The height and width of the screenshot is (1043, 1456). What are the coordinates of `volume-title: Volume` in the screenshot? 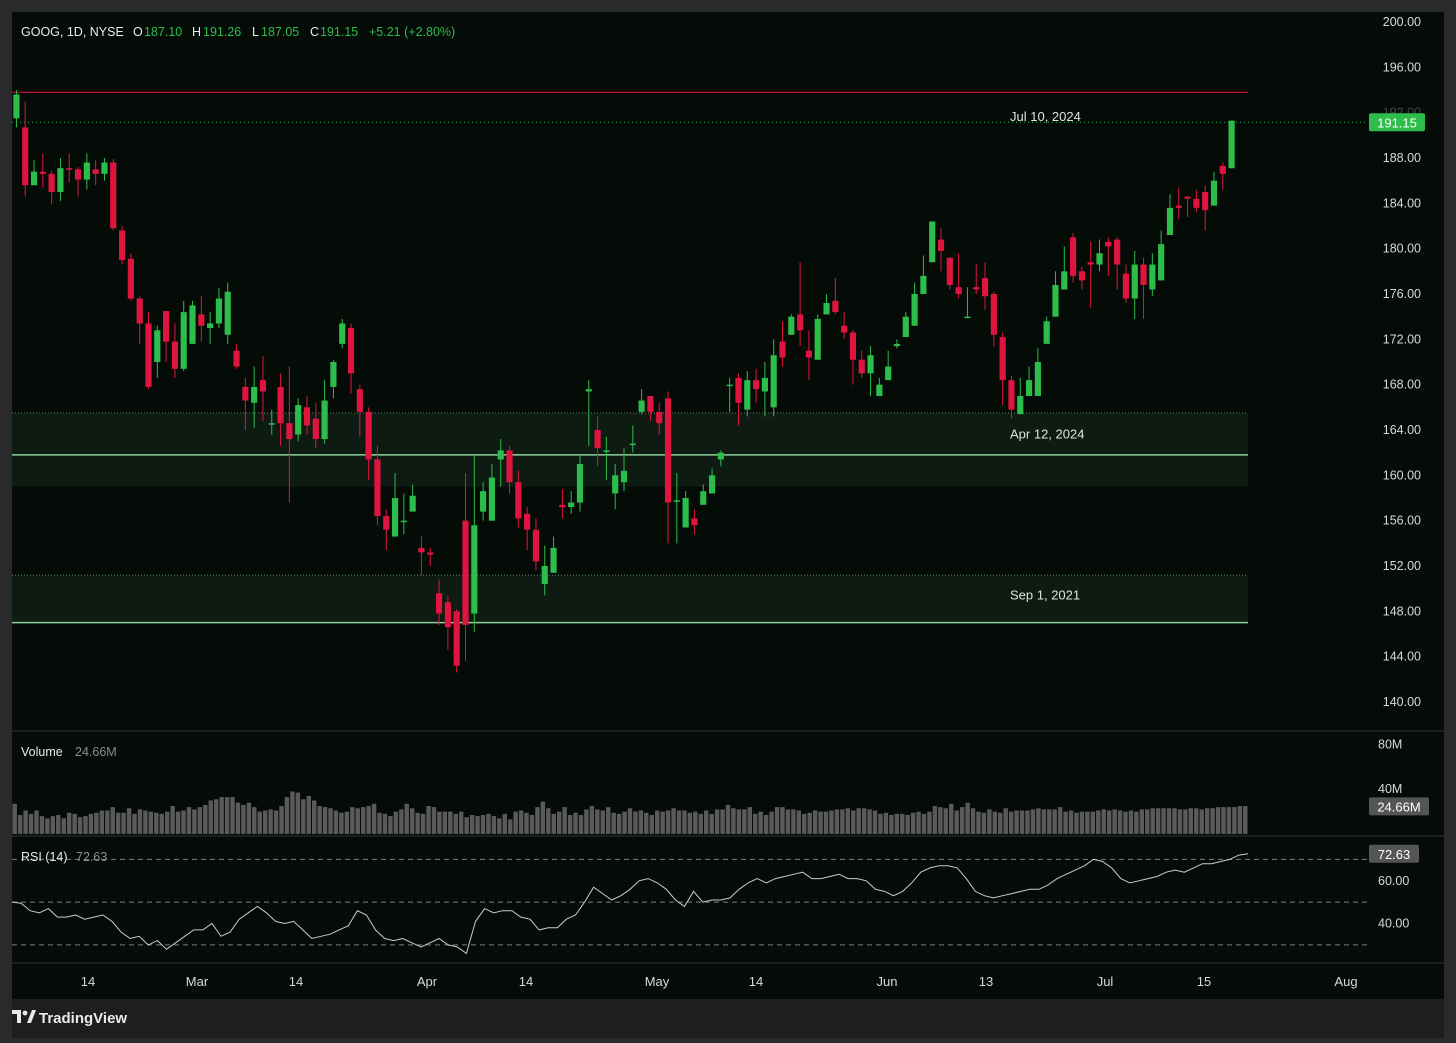 It's located at (42, 752).